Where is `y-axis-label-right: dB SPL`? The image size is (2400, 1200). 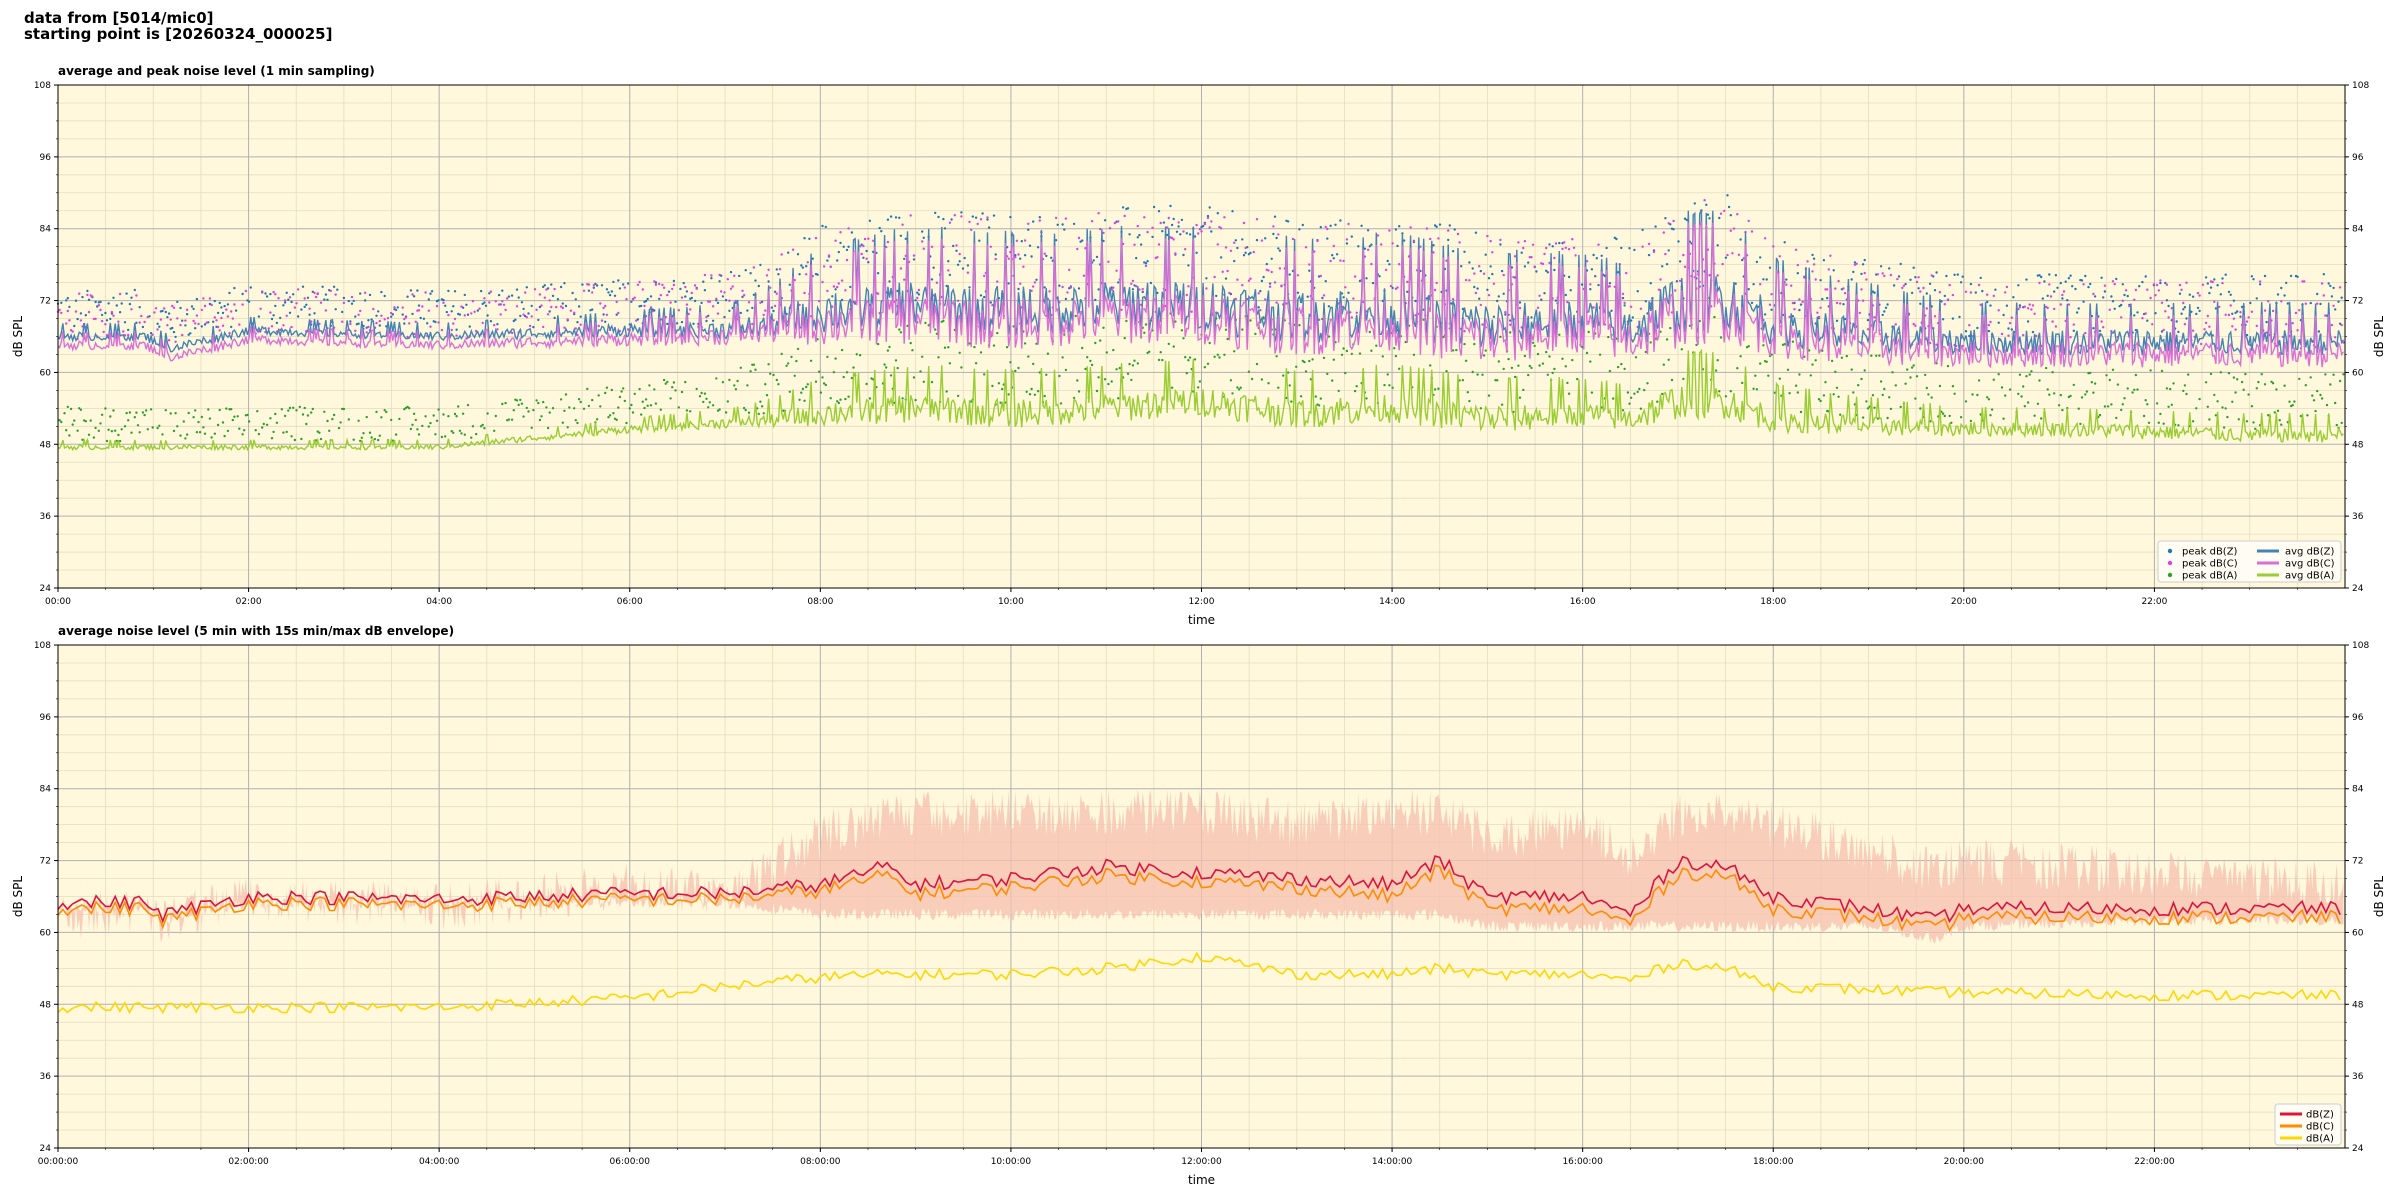
y-axis-label-right: dB SPL is located at coordinates (2379, 337).